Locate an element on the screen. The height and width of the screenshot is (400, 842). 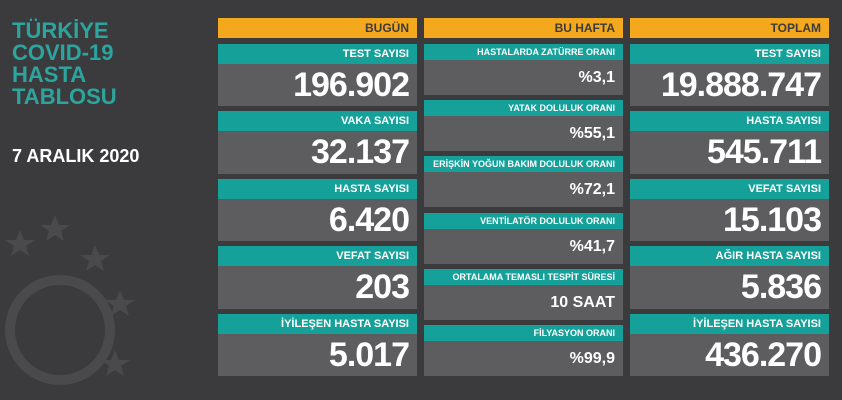
stat-value: 6.420 is located at coordinates (369, 219).